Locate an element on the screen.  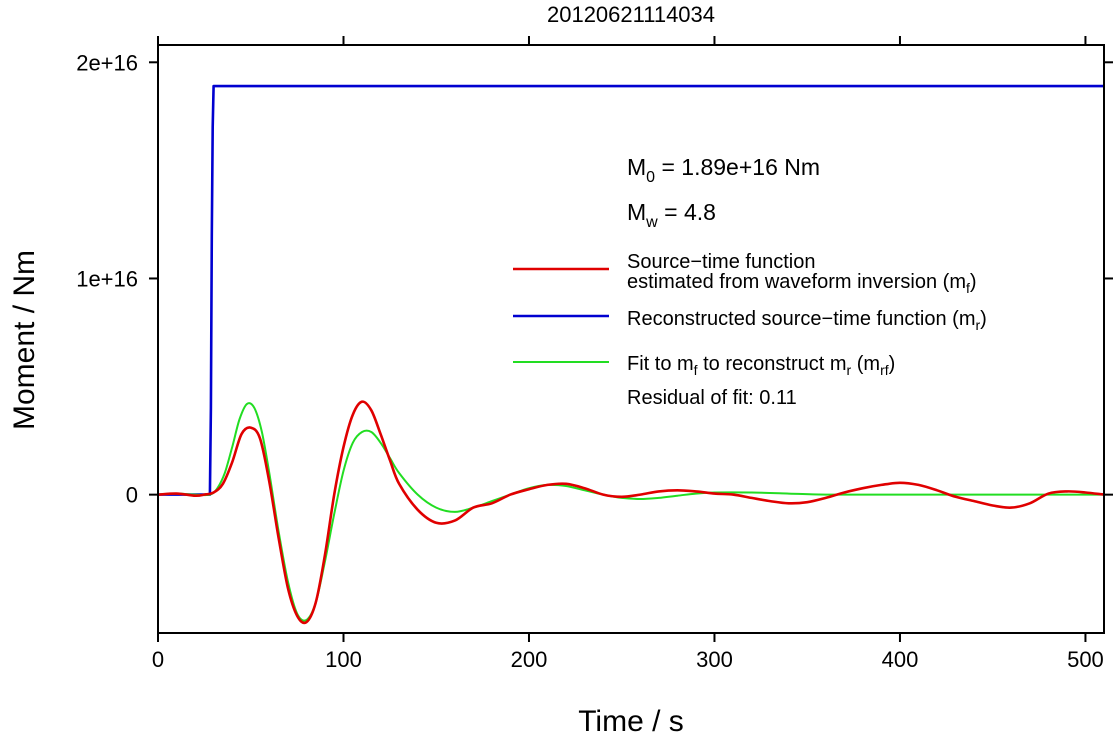
moment-annotation: M0 = 1.89e+16 Nm is located at coordinates (723, 170).